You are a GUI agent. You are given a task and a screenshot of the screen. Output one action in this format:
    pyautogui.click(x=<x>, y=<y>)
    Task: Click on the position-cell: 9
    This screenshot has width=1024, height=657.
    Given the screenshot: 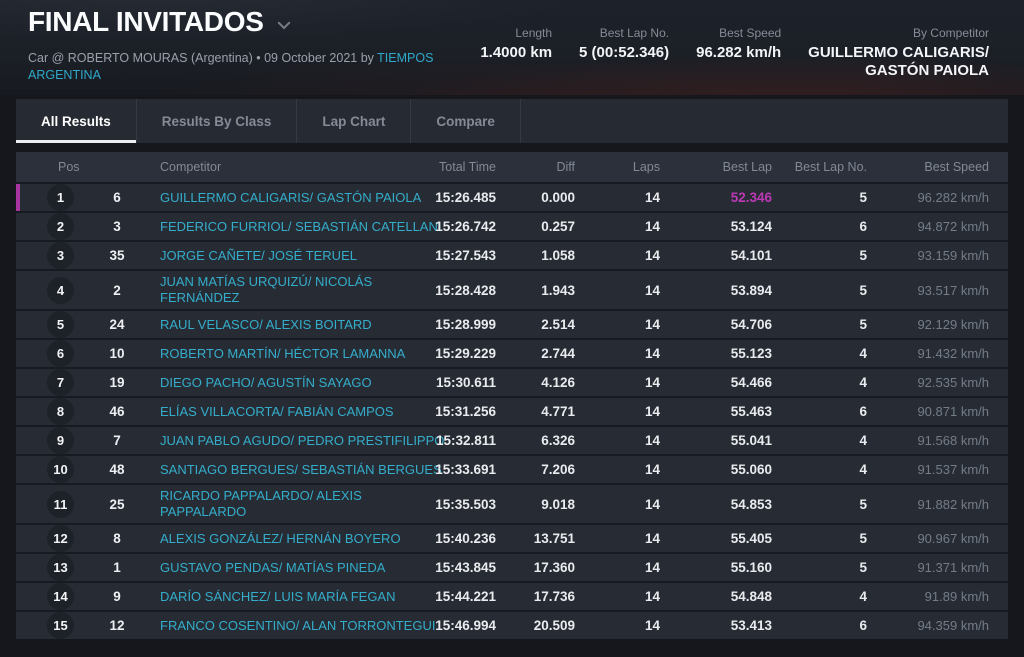 What is the action you would take?
    pyautogui.click(x=52, y=440)
    